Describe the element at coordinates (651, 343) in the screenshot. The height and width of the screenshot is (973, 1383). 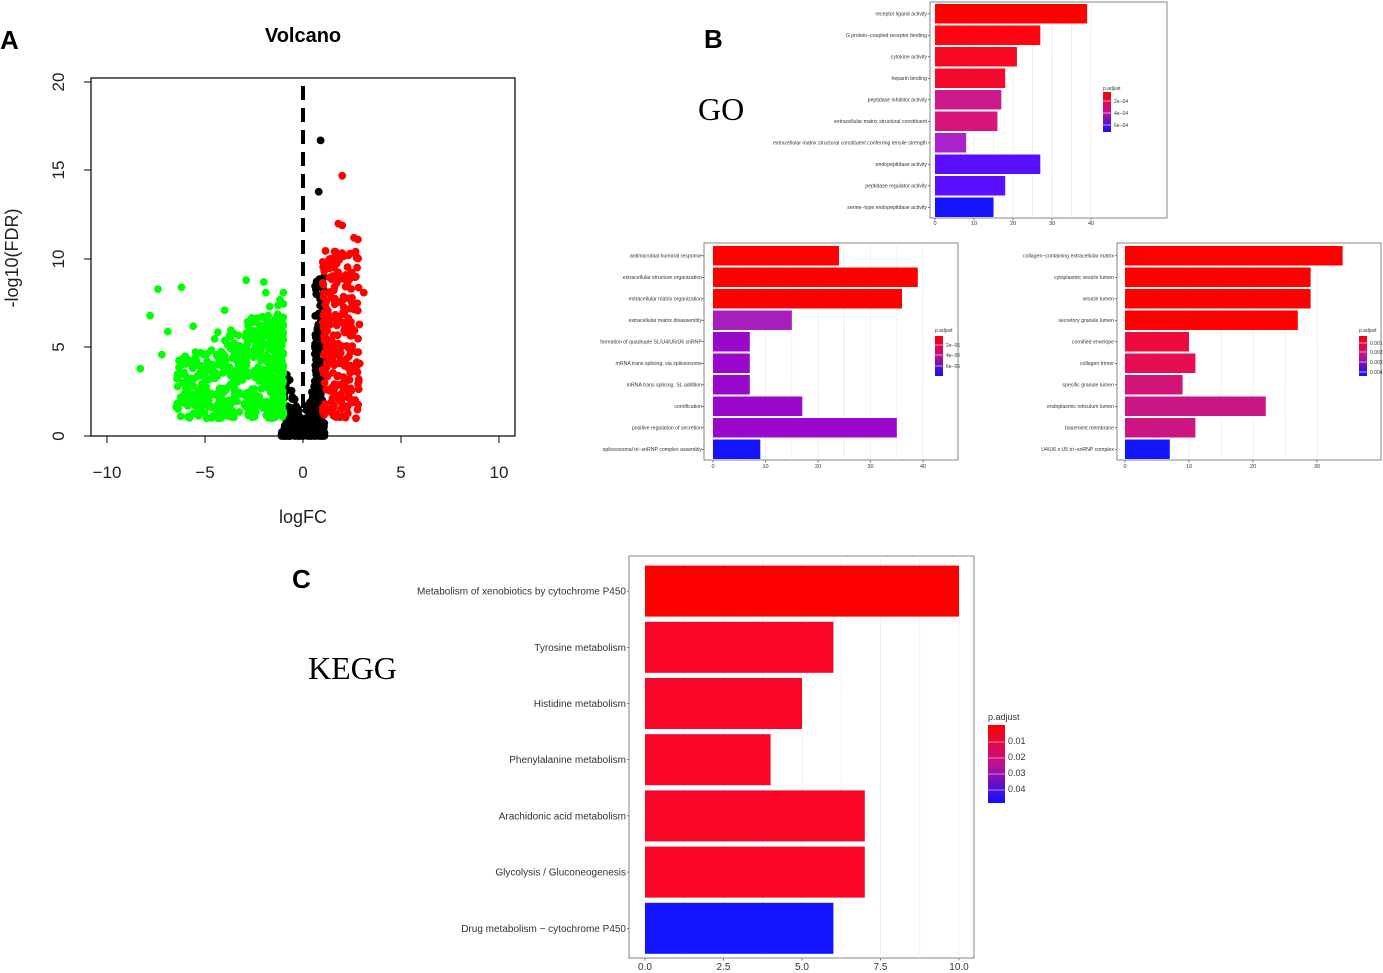
I see `category-label: formation of quadruple SL/U4/U5/U6 snRNP` at that location.